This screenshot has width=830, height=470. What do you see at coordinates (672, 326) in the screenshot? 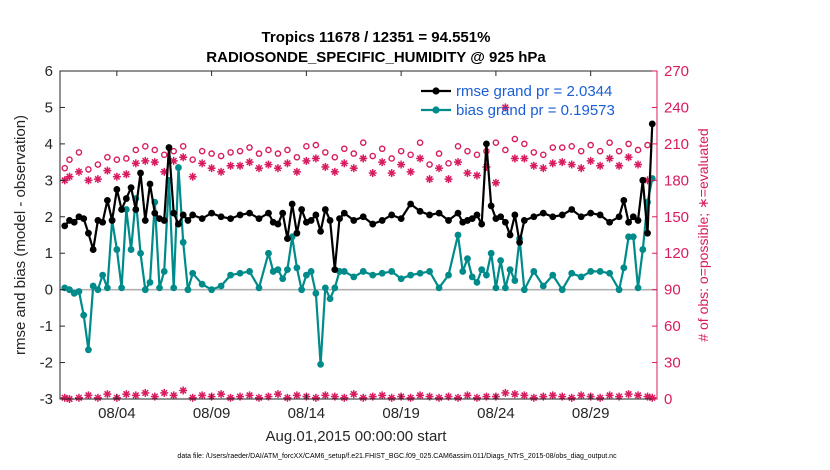
I see `y-right-tick-label: 60` at bounding box center [672, 326].